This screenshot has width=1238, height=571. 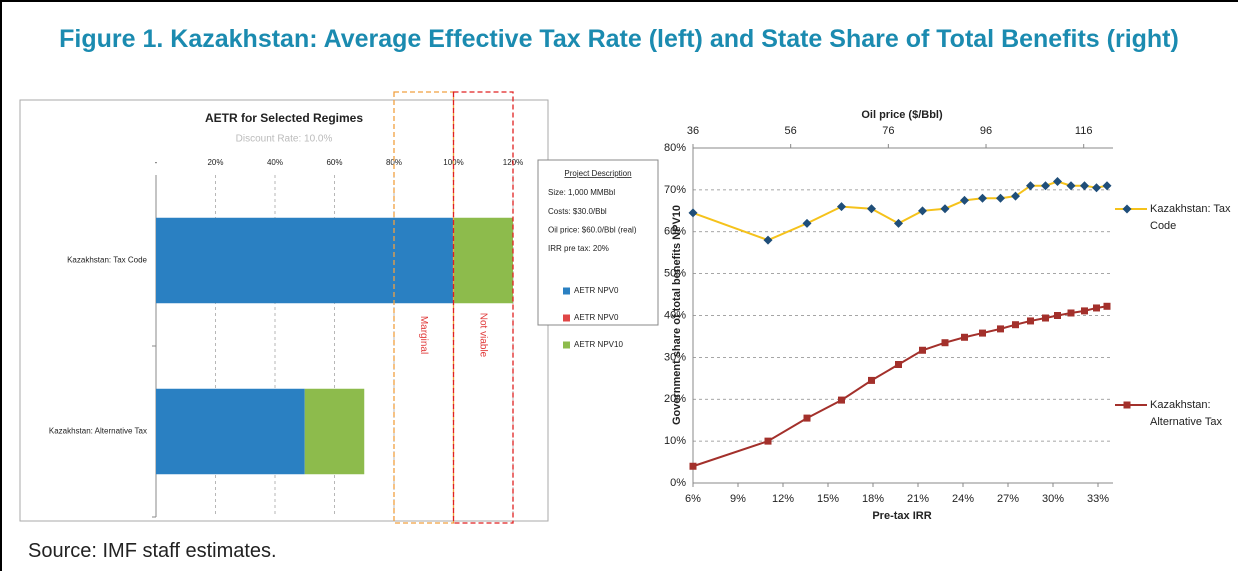 What do you see at coordinates (675, 399) in the screenshot?
I see `y-tick-label: 20%` at bounding box center [675, 399].